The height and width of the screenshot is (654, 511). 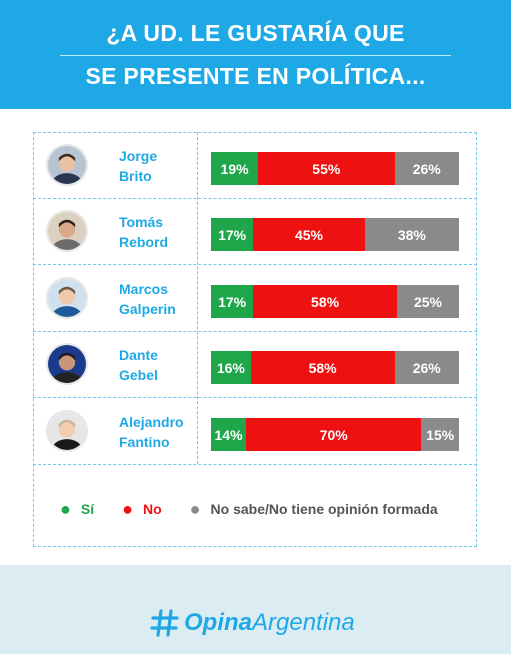 What do you see at coordinates (440, 434) in the screenshot?
I see `bar-segment-ns: 15%` at bounding box center [440, 434].